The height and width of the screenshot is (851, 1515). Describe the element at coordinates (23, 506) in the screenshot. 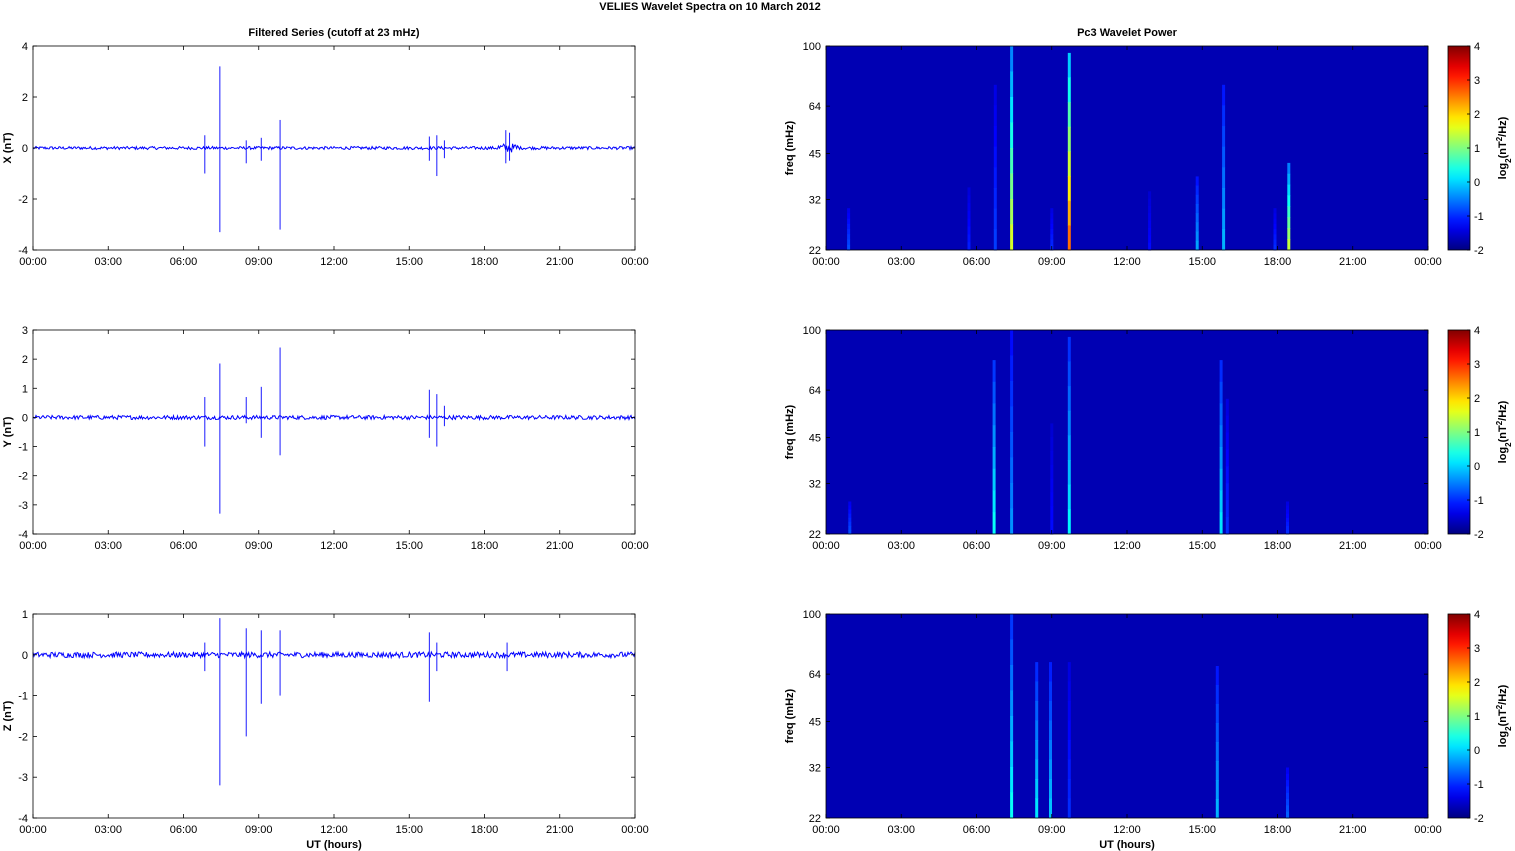

I see `y-tick-label: -3` at that location.